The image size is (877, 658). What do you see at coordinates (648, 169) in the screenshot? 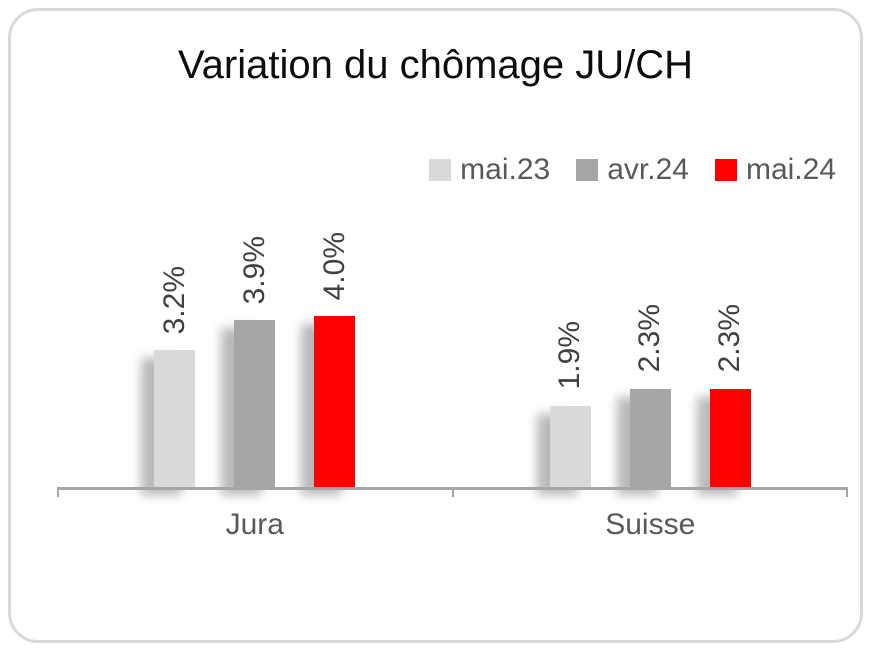
I see `legend-label: avr.24` at bounding box center [648, 169].